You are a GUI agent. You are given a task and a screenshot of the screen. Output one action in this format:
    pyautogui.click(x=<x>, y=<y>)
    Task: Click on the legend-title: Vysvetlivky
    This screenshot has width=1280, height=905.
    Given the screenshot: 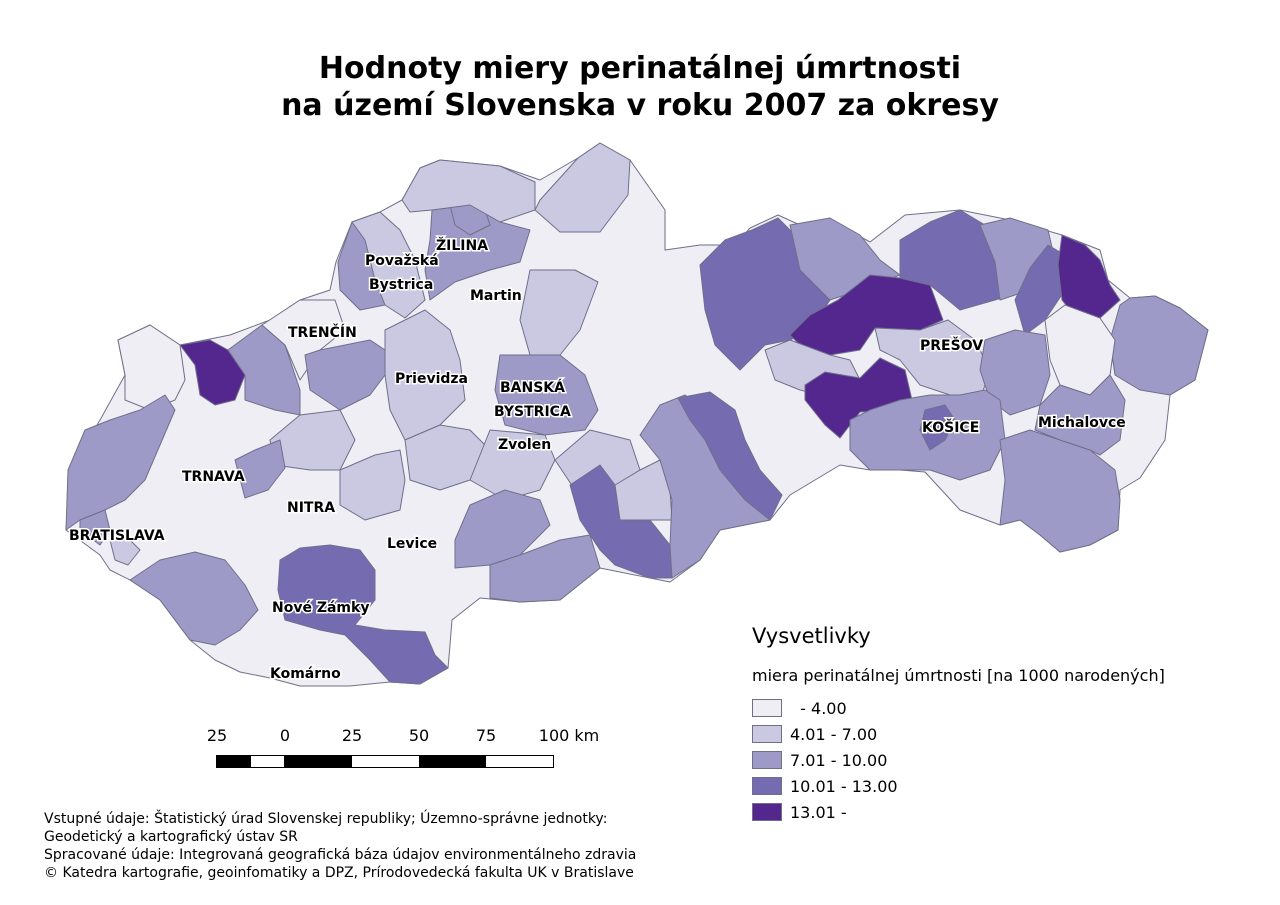 What is the action you would take?
    pyautogui.click(x=811, y=636)
    